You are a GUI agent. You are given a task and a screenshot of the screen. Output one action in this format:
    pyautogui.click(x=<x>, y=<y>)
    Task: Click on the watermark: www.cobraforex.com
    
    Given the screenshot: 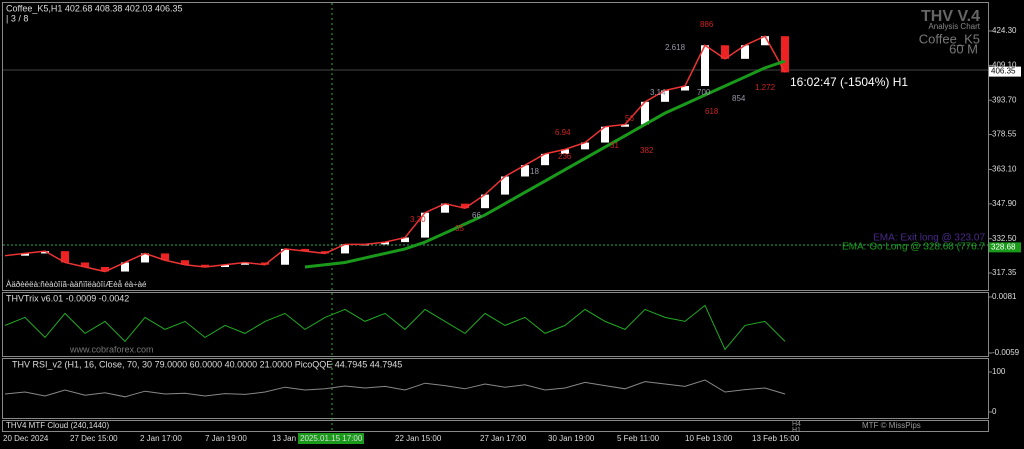 What is the action you would take?
    pyautogui.click(x=111, y=349)
    